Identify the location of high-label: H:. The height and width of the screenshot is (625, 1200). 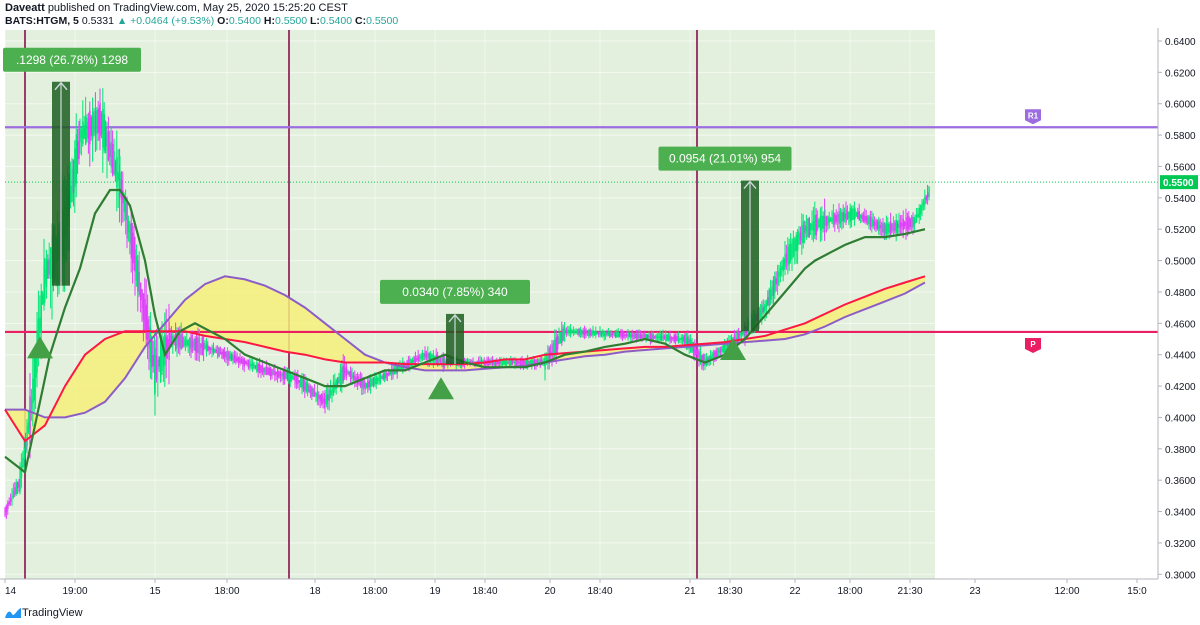
(269, 21).